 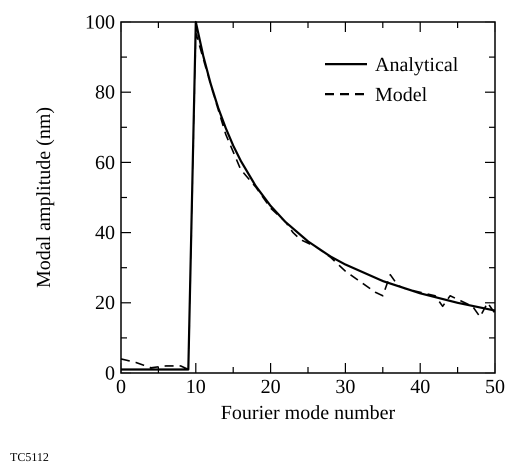 What do you see at coordinates (196, 387) in the screenshot?
I see `x-tick-label: 10` at bounding box center [196, 387].